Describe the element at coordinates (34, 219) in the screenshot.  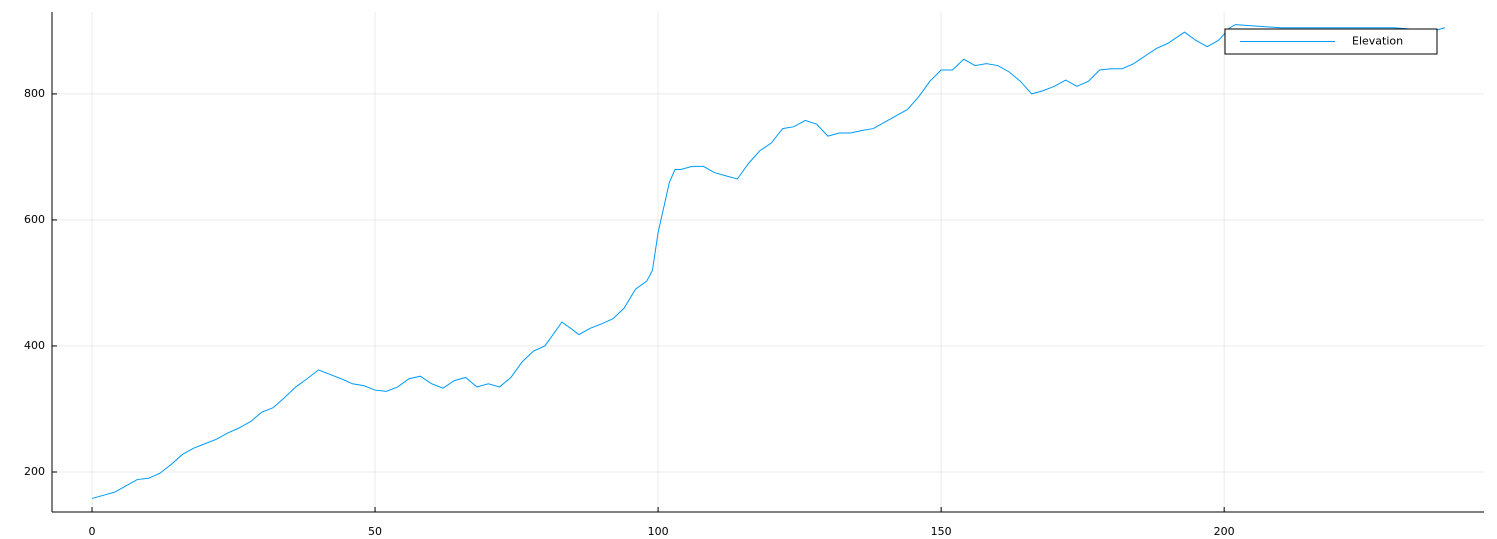
I see `y-tick-label: 600` at that location.